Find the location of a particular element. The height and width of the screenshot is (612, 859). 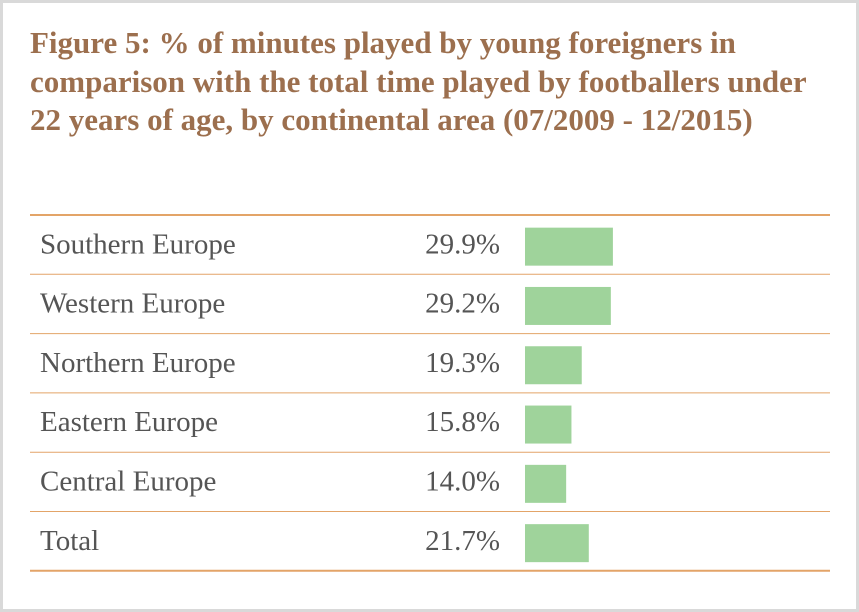

row-label: Eastern Europe is located at coordinates (129, 422).